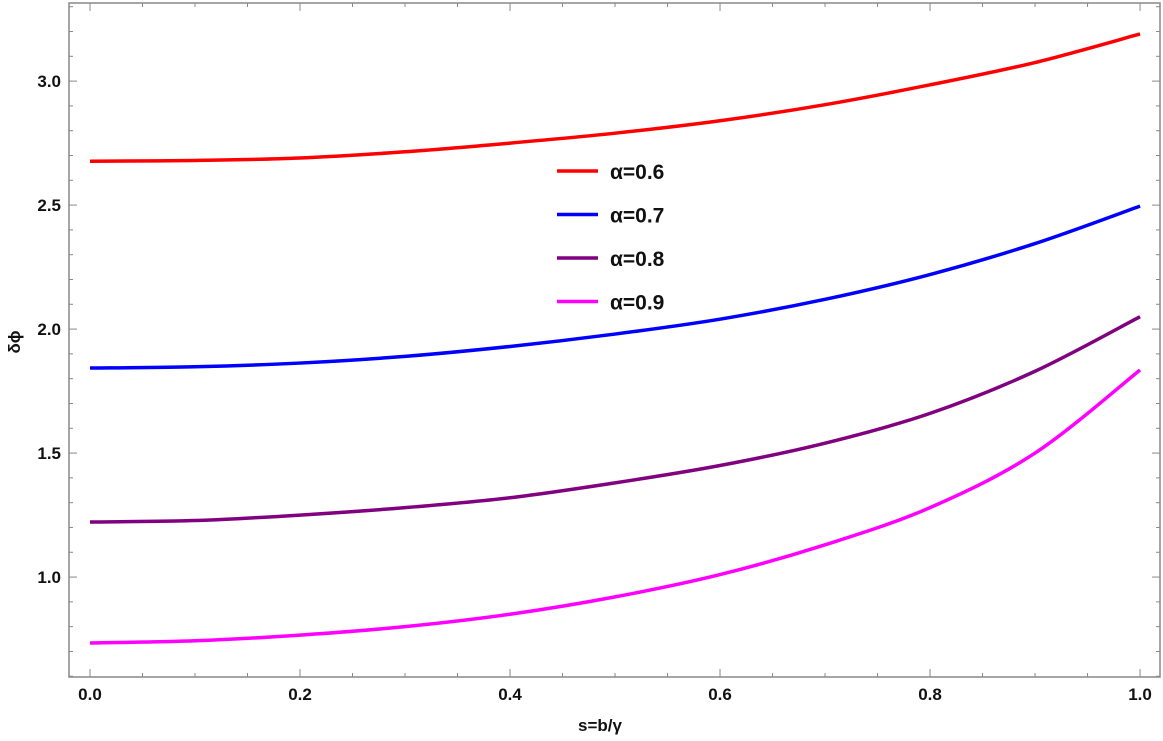 This screenshot has width=1163, height=741. What do you see at coordinates (1140, 694) in the screenshot?
I see `x-tick-label: 1.0` at bounding box center [1140, 694].